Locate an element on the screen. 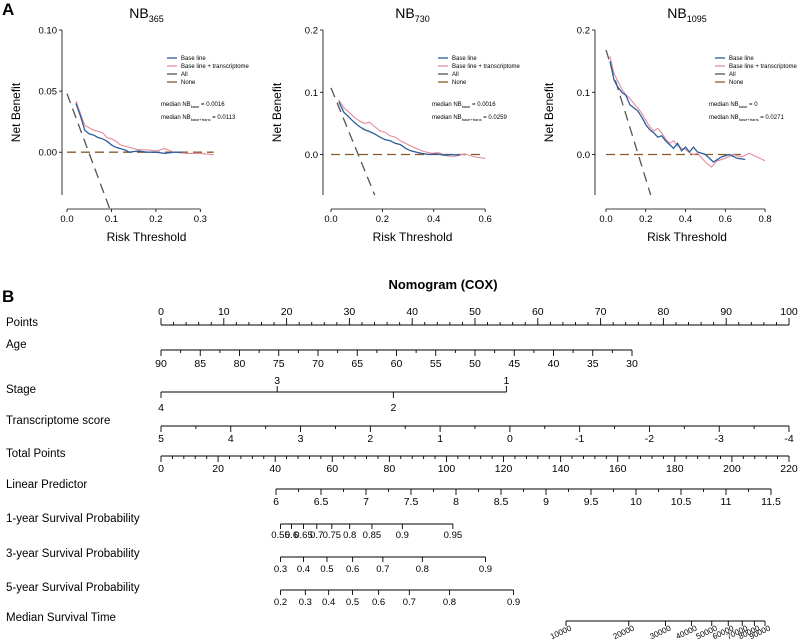 Image resolution: width=800 pixels, height=644 pixels. series-transcriptome-line is located at coordinates (144, 128).